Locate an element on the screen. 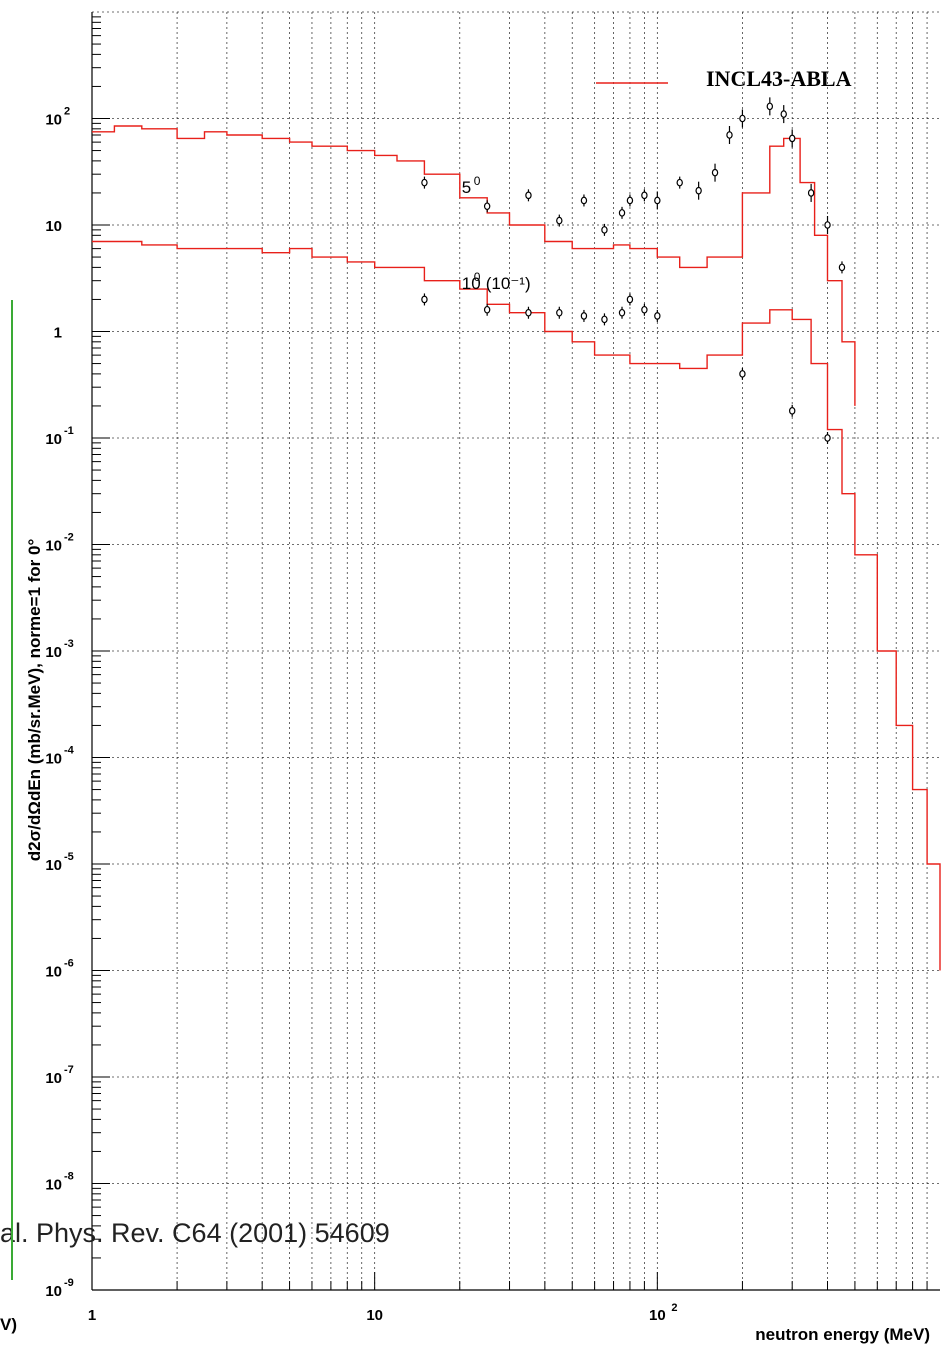 This screenshot has height=1345, width=944. scale-factor: (10⁻¹) is located at coordinates (508, 283).